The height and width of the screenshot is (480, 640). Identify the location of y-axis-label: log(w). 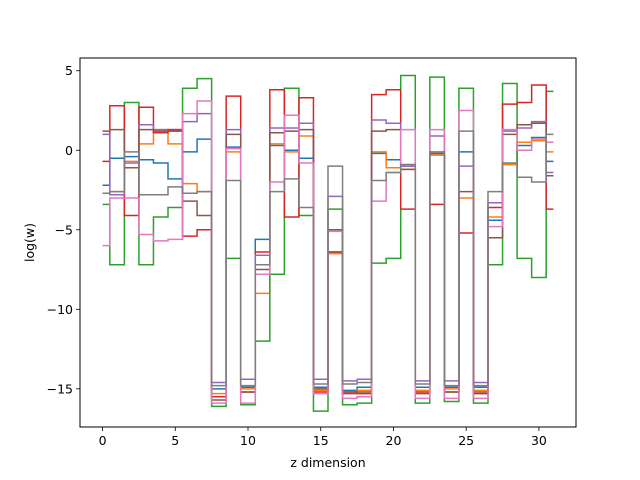
(29, 242).